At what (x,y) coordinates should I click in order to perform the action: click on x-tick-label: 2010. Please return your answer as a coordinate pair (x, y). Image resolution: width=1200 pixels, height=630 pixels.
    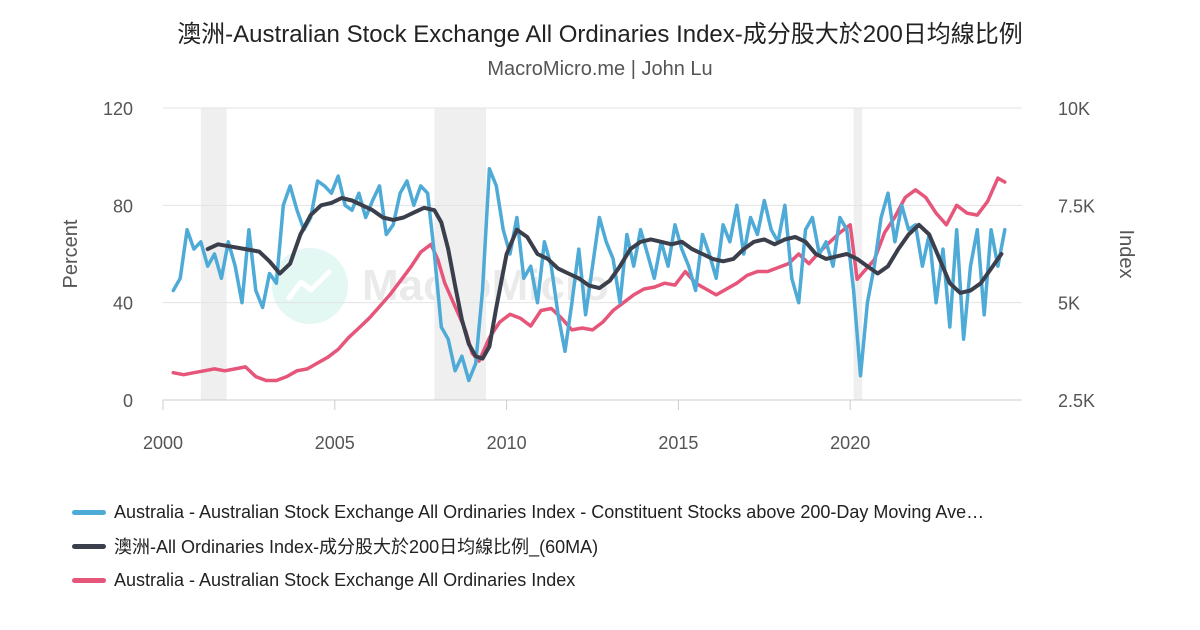
    Looking at the image, I should click on (507, 443).